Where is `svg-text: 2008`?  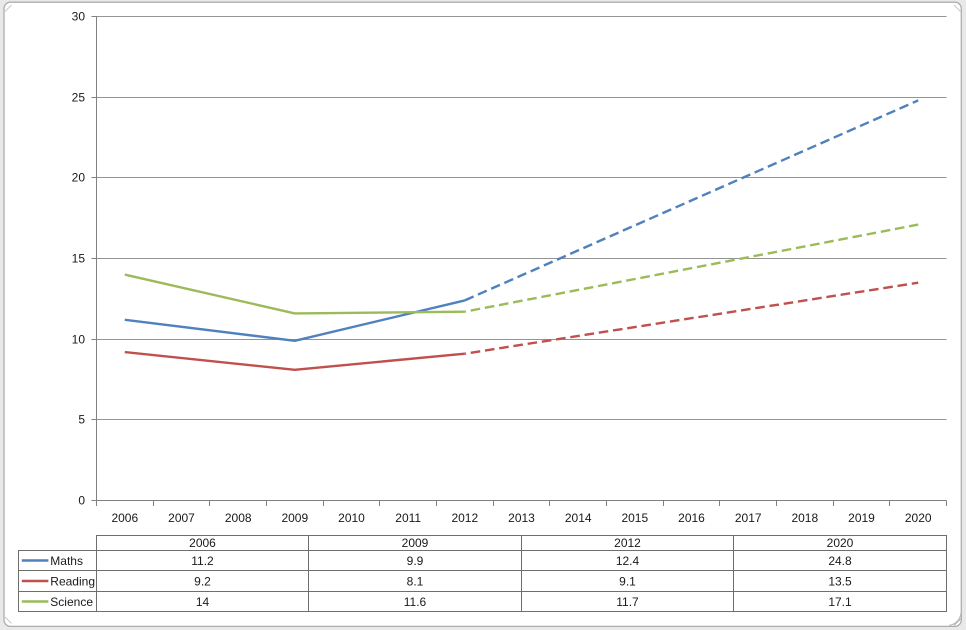 svg-text: 2008 is located at coordinates (238, 518).